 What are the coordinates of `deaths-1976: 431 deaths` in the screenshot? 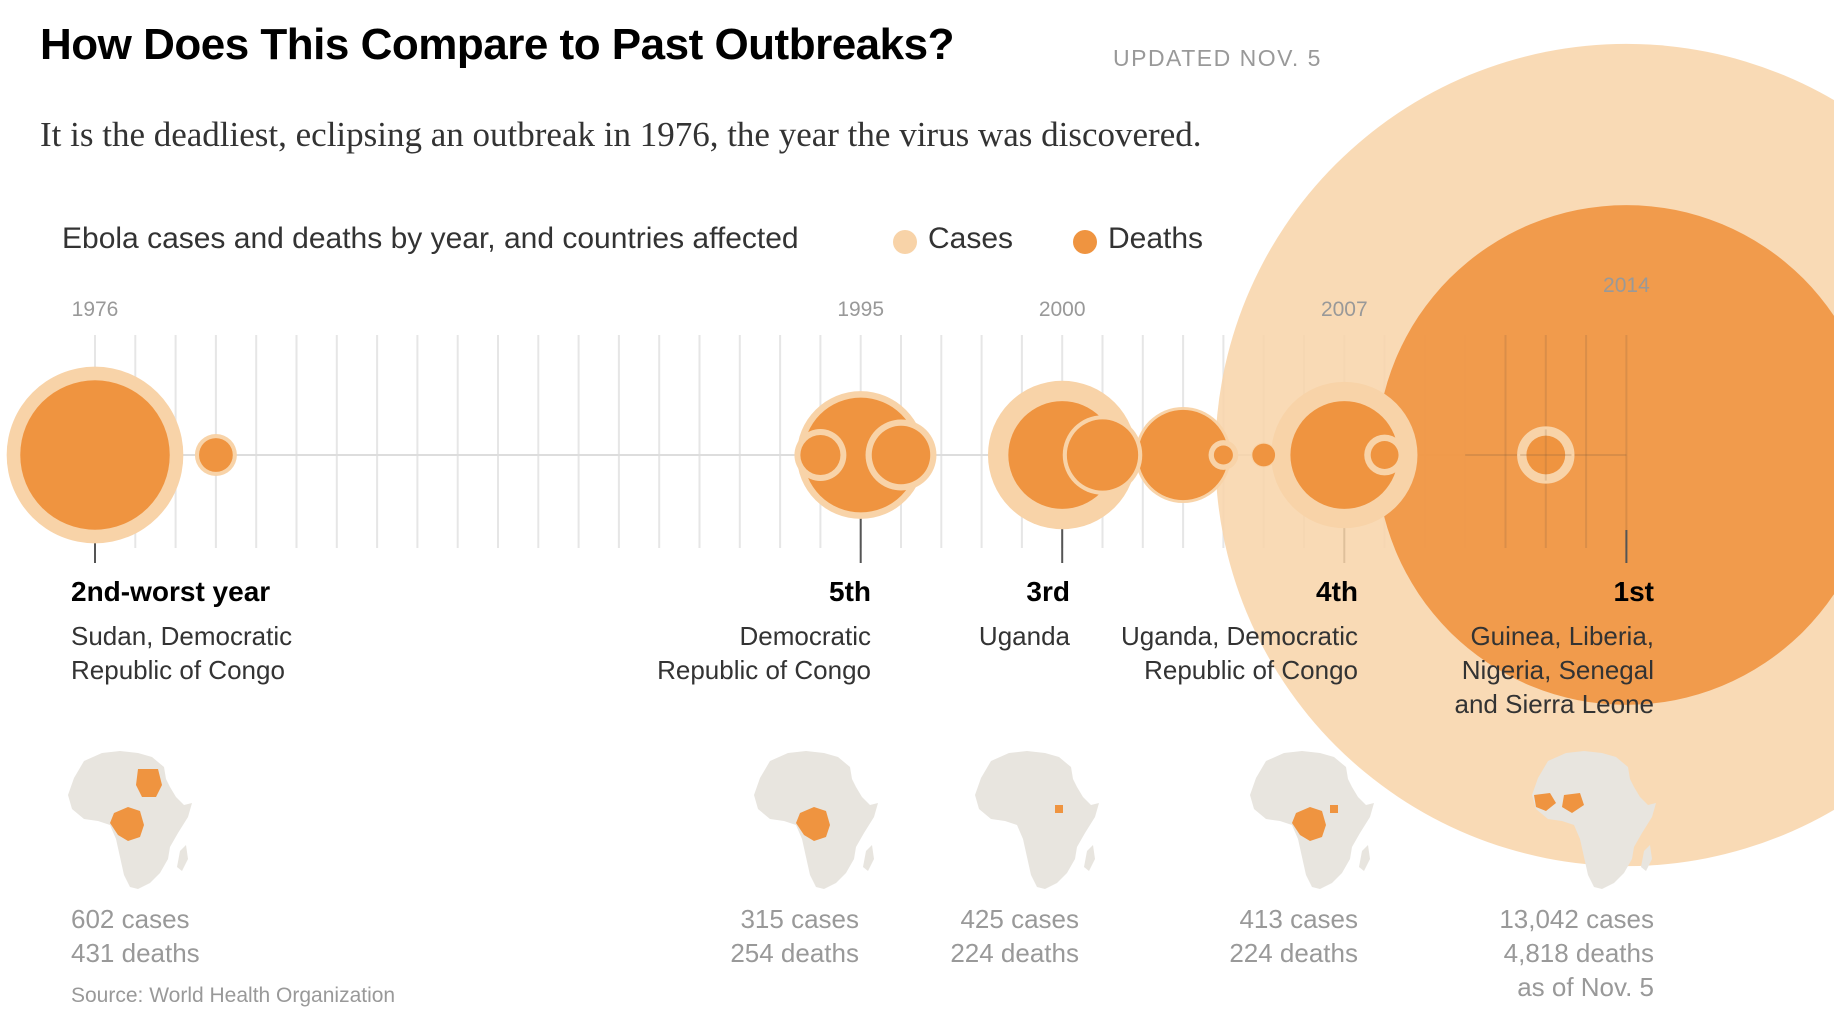 It's located at (135, 953).